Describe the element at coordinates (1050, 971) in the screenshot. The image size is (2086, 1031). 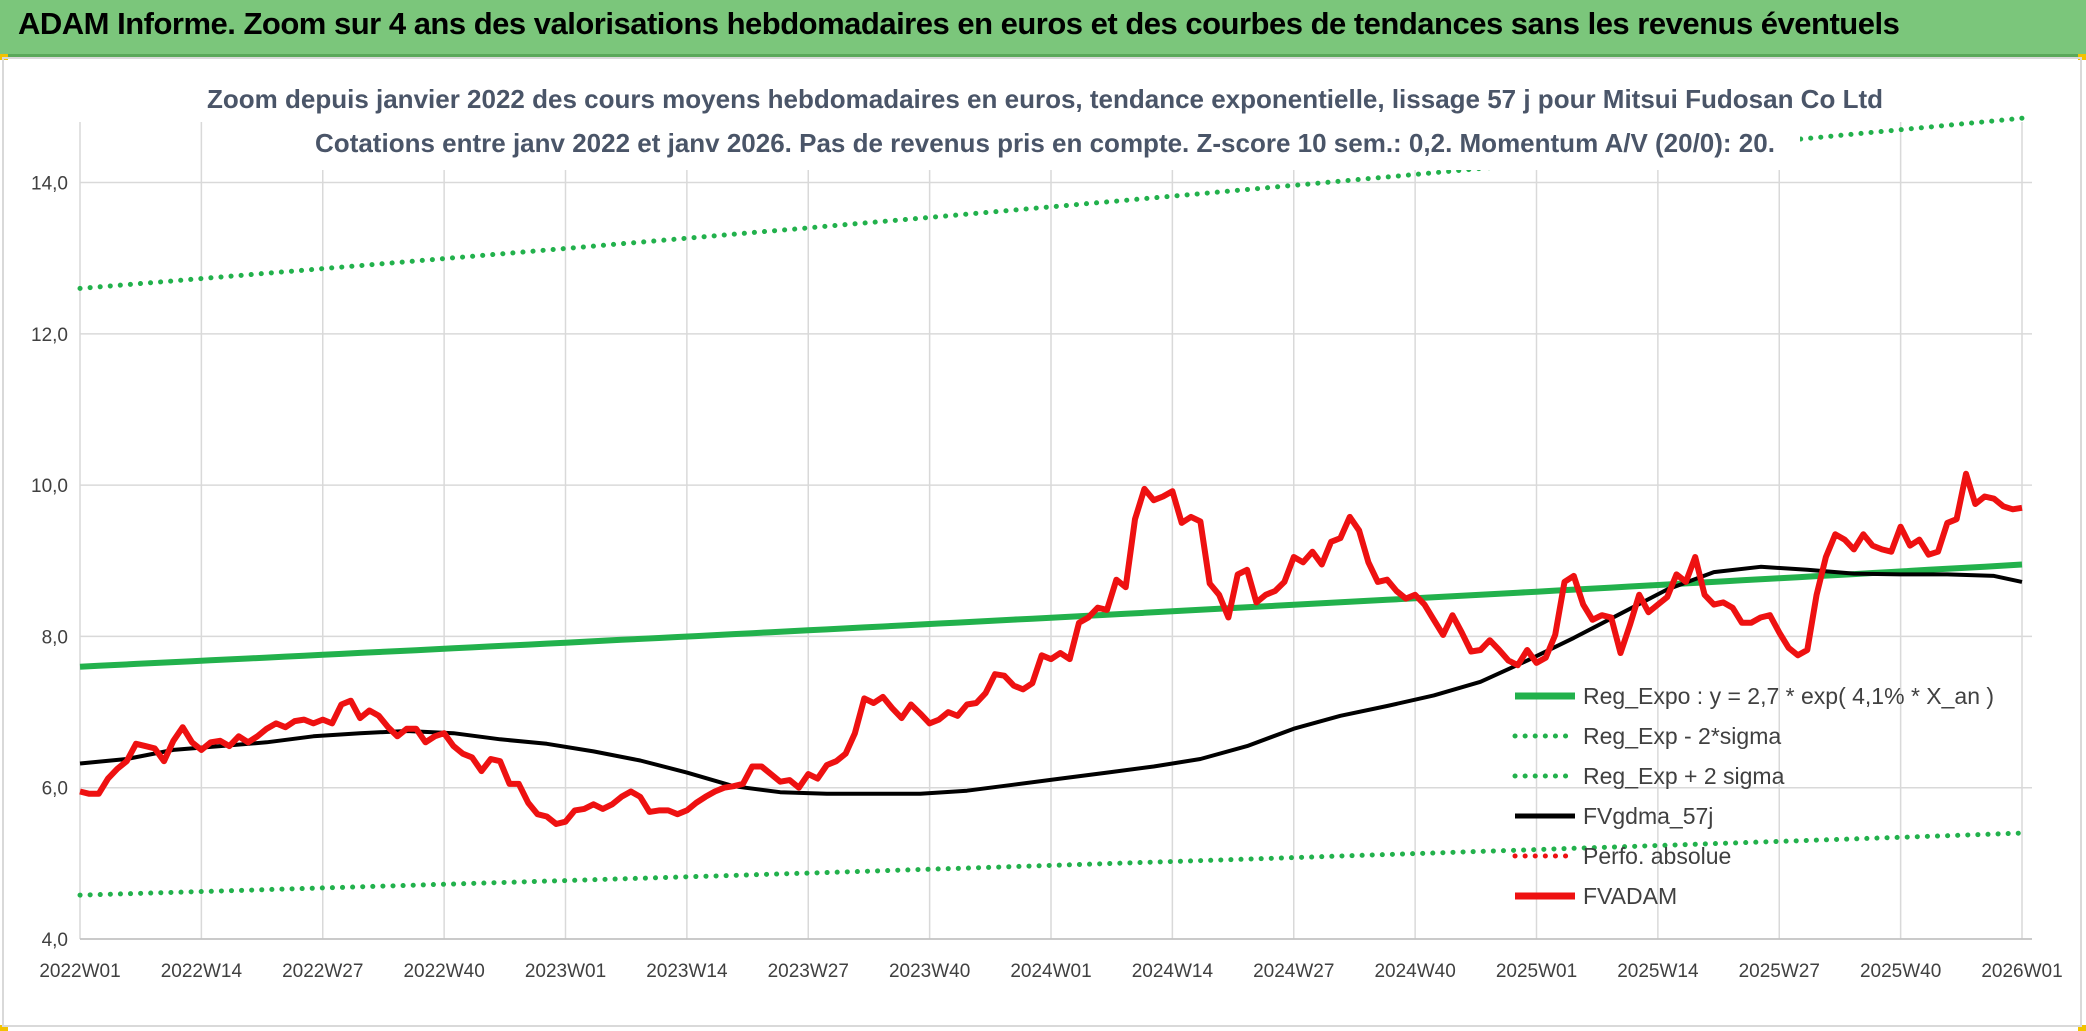
I see `x-tick-label: 2024W01` at that location.